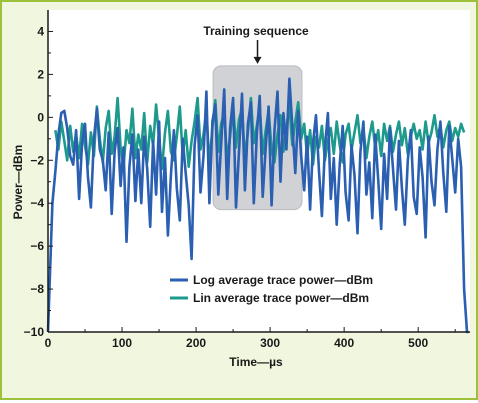 Image resolution: width=478 pixels, height=403 pixels. What do you see at coordinates (257, 60) in the screenshot?
I see `annotation-arrow-head` at bounding box center [257, 60].